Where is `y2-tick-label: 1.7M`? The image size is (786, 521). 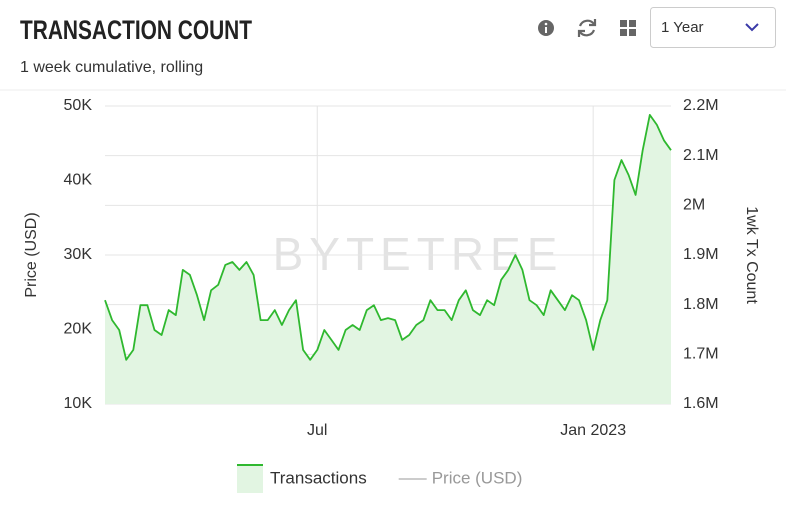 y2-tick-label: 1.7M is located at coordinates (701, 354).